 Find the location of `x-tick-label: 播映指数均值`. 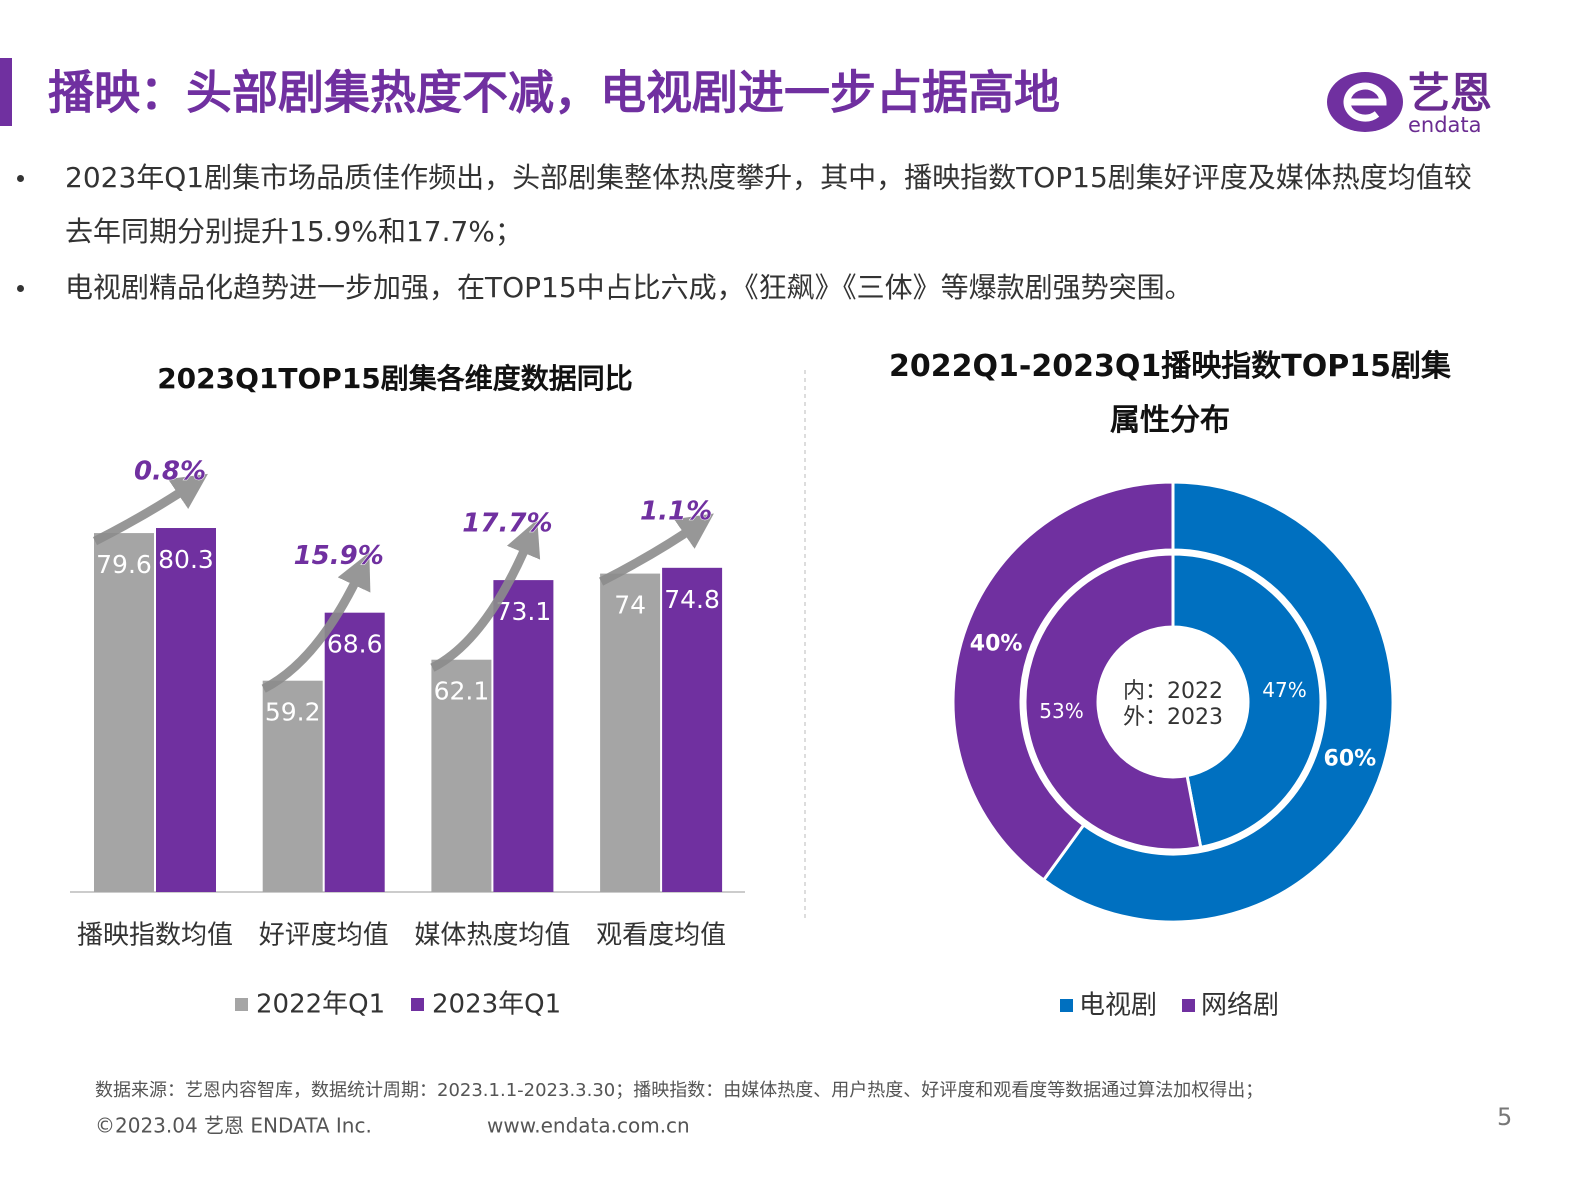

x-tick-label: 播映指数均值 is located at coordinates (155, 936).